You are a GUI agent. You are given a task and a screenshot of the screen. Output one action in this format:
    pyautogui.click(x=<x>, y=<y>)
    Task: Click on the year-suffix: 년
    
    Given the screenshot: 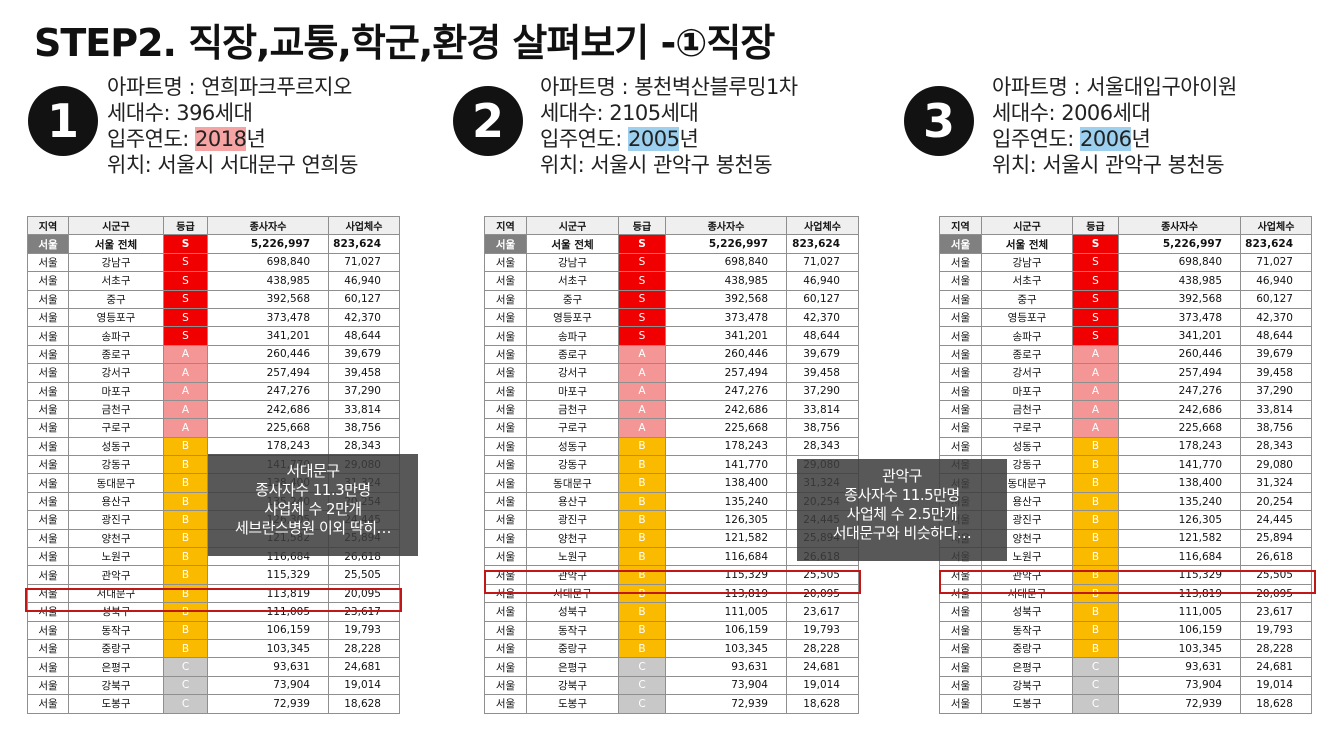 What is the action you would take?
    pyautogui.click(x=256, y=139)
    